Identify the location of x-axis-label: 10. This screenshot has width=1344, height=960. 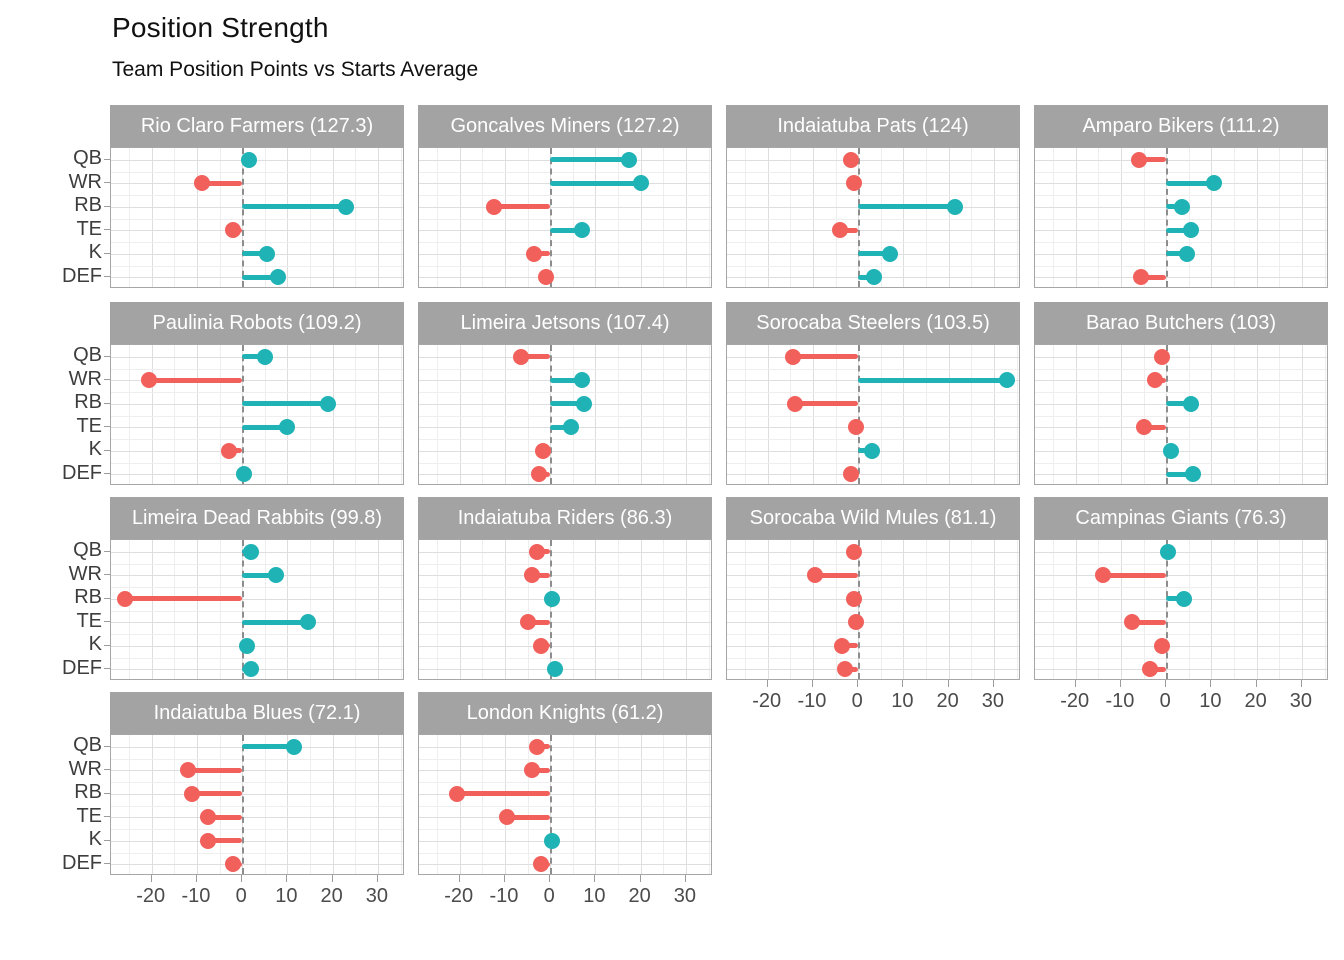
(1210, 701).